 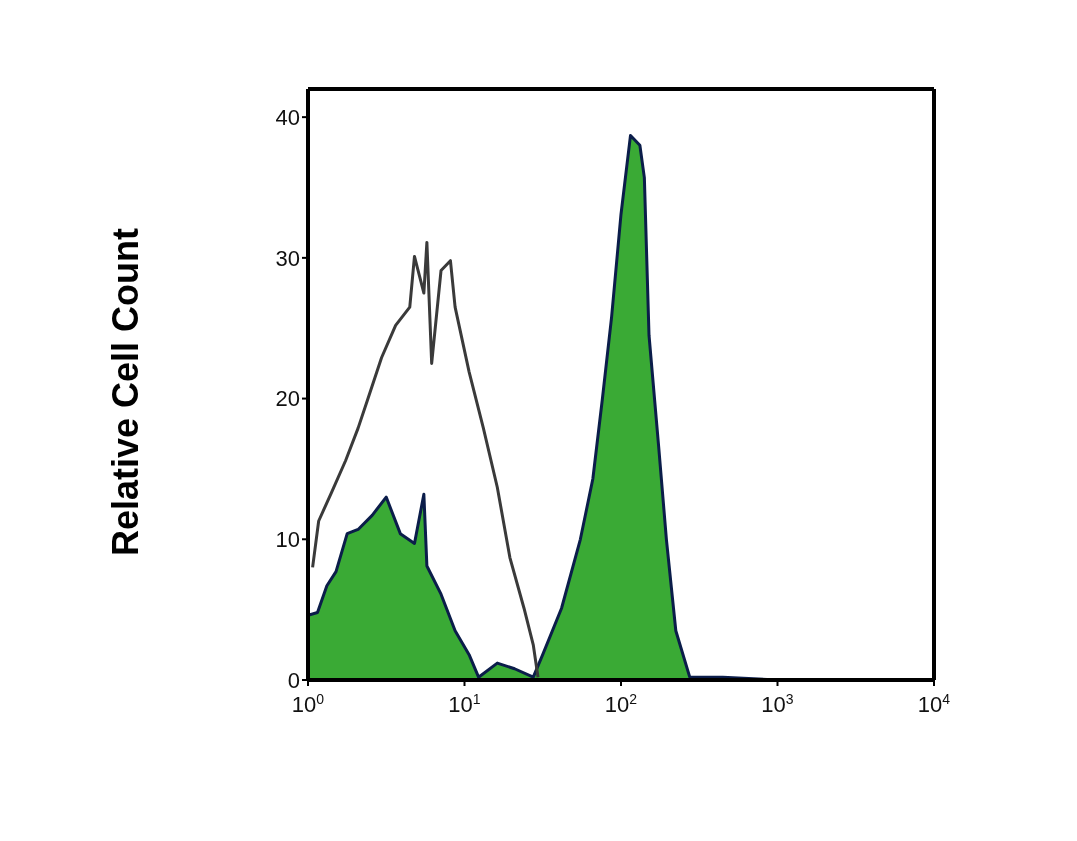 What do you see at coordinates (126, 392) in the screenshot?
I see `y-axis-title: Relative Cell Count` at bounding box center [126, 392].